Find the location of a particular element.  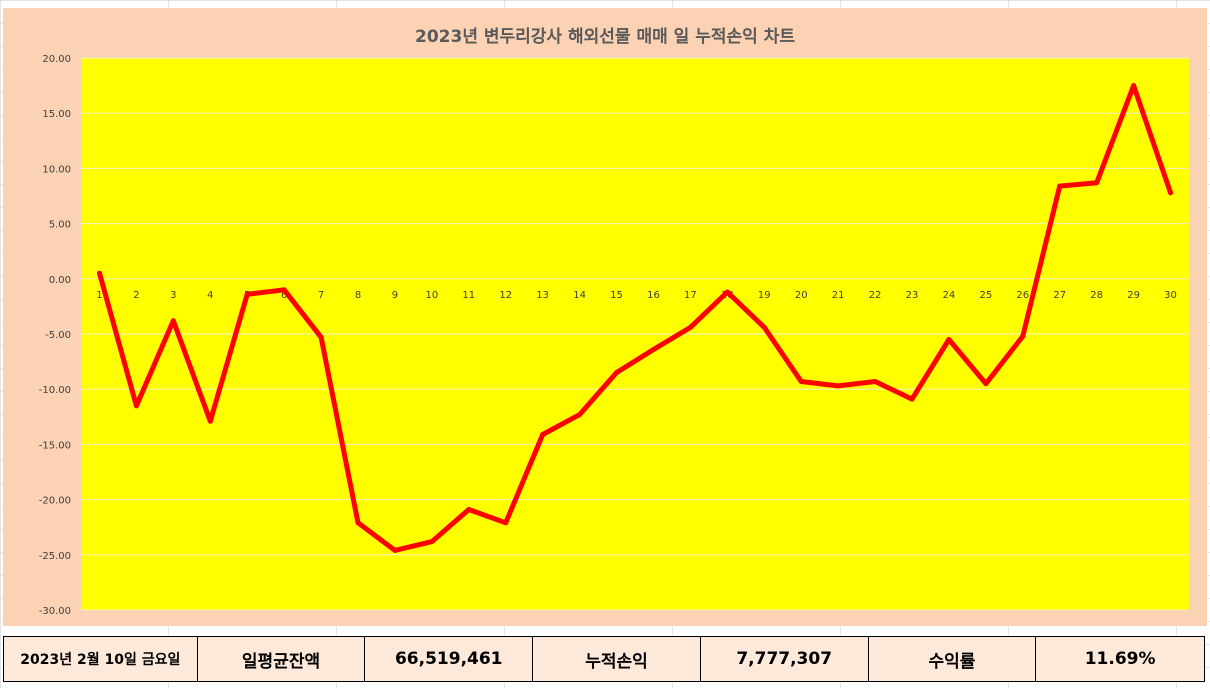

x-tick-label: 28 is located at coordinates (1096, 295).